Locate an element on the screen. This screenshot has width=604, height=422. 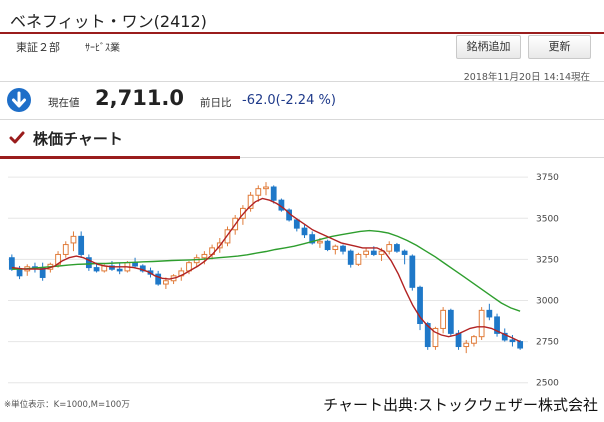
y-tick-label: 2500 is located at coordinates (547, 384).